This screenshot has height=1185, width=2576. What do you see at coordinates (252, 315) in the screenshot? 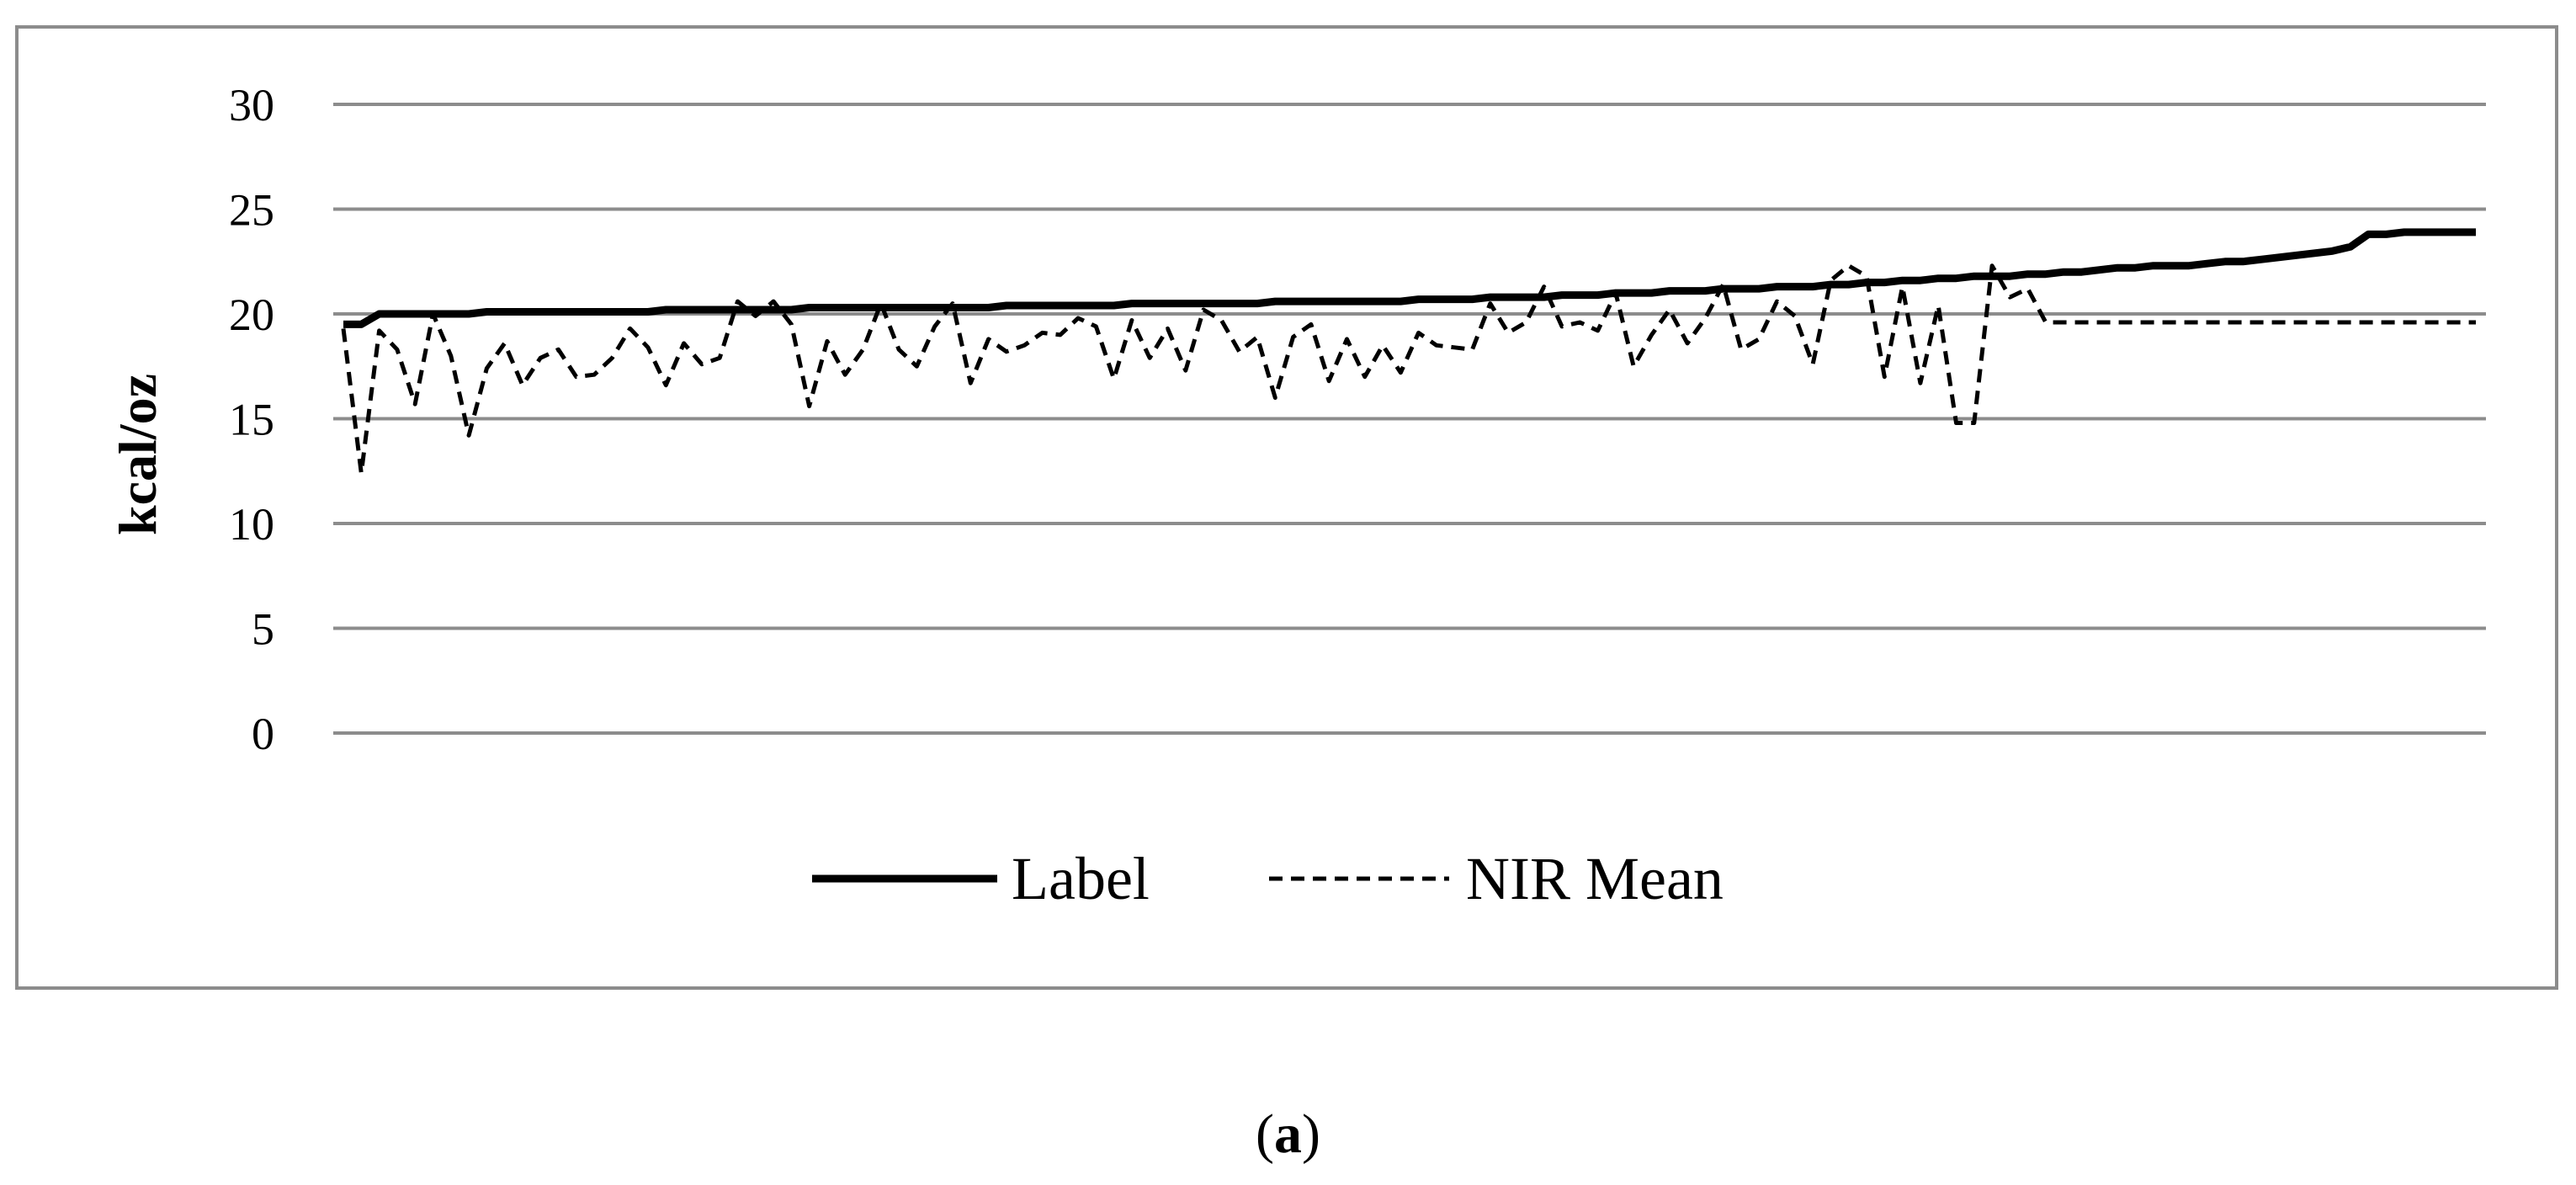
I see `y-tick-label: 20` at bounding box center [252, 315].